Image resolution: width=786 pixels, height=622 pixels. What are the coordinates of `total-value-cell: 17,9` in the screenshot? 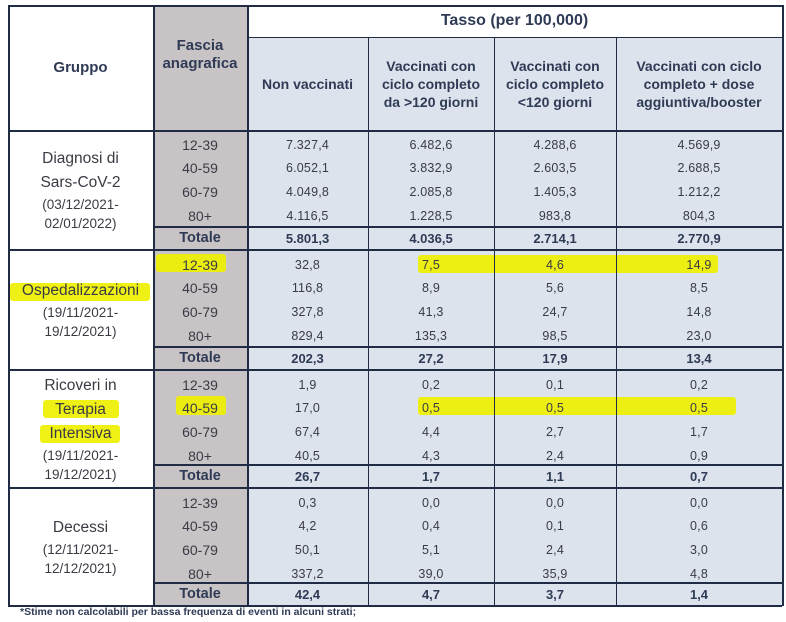 It's located at (555, 358).